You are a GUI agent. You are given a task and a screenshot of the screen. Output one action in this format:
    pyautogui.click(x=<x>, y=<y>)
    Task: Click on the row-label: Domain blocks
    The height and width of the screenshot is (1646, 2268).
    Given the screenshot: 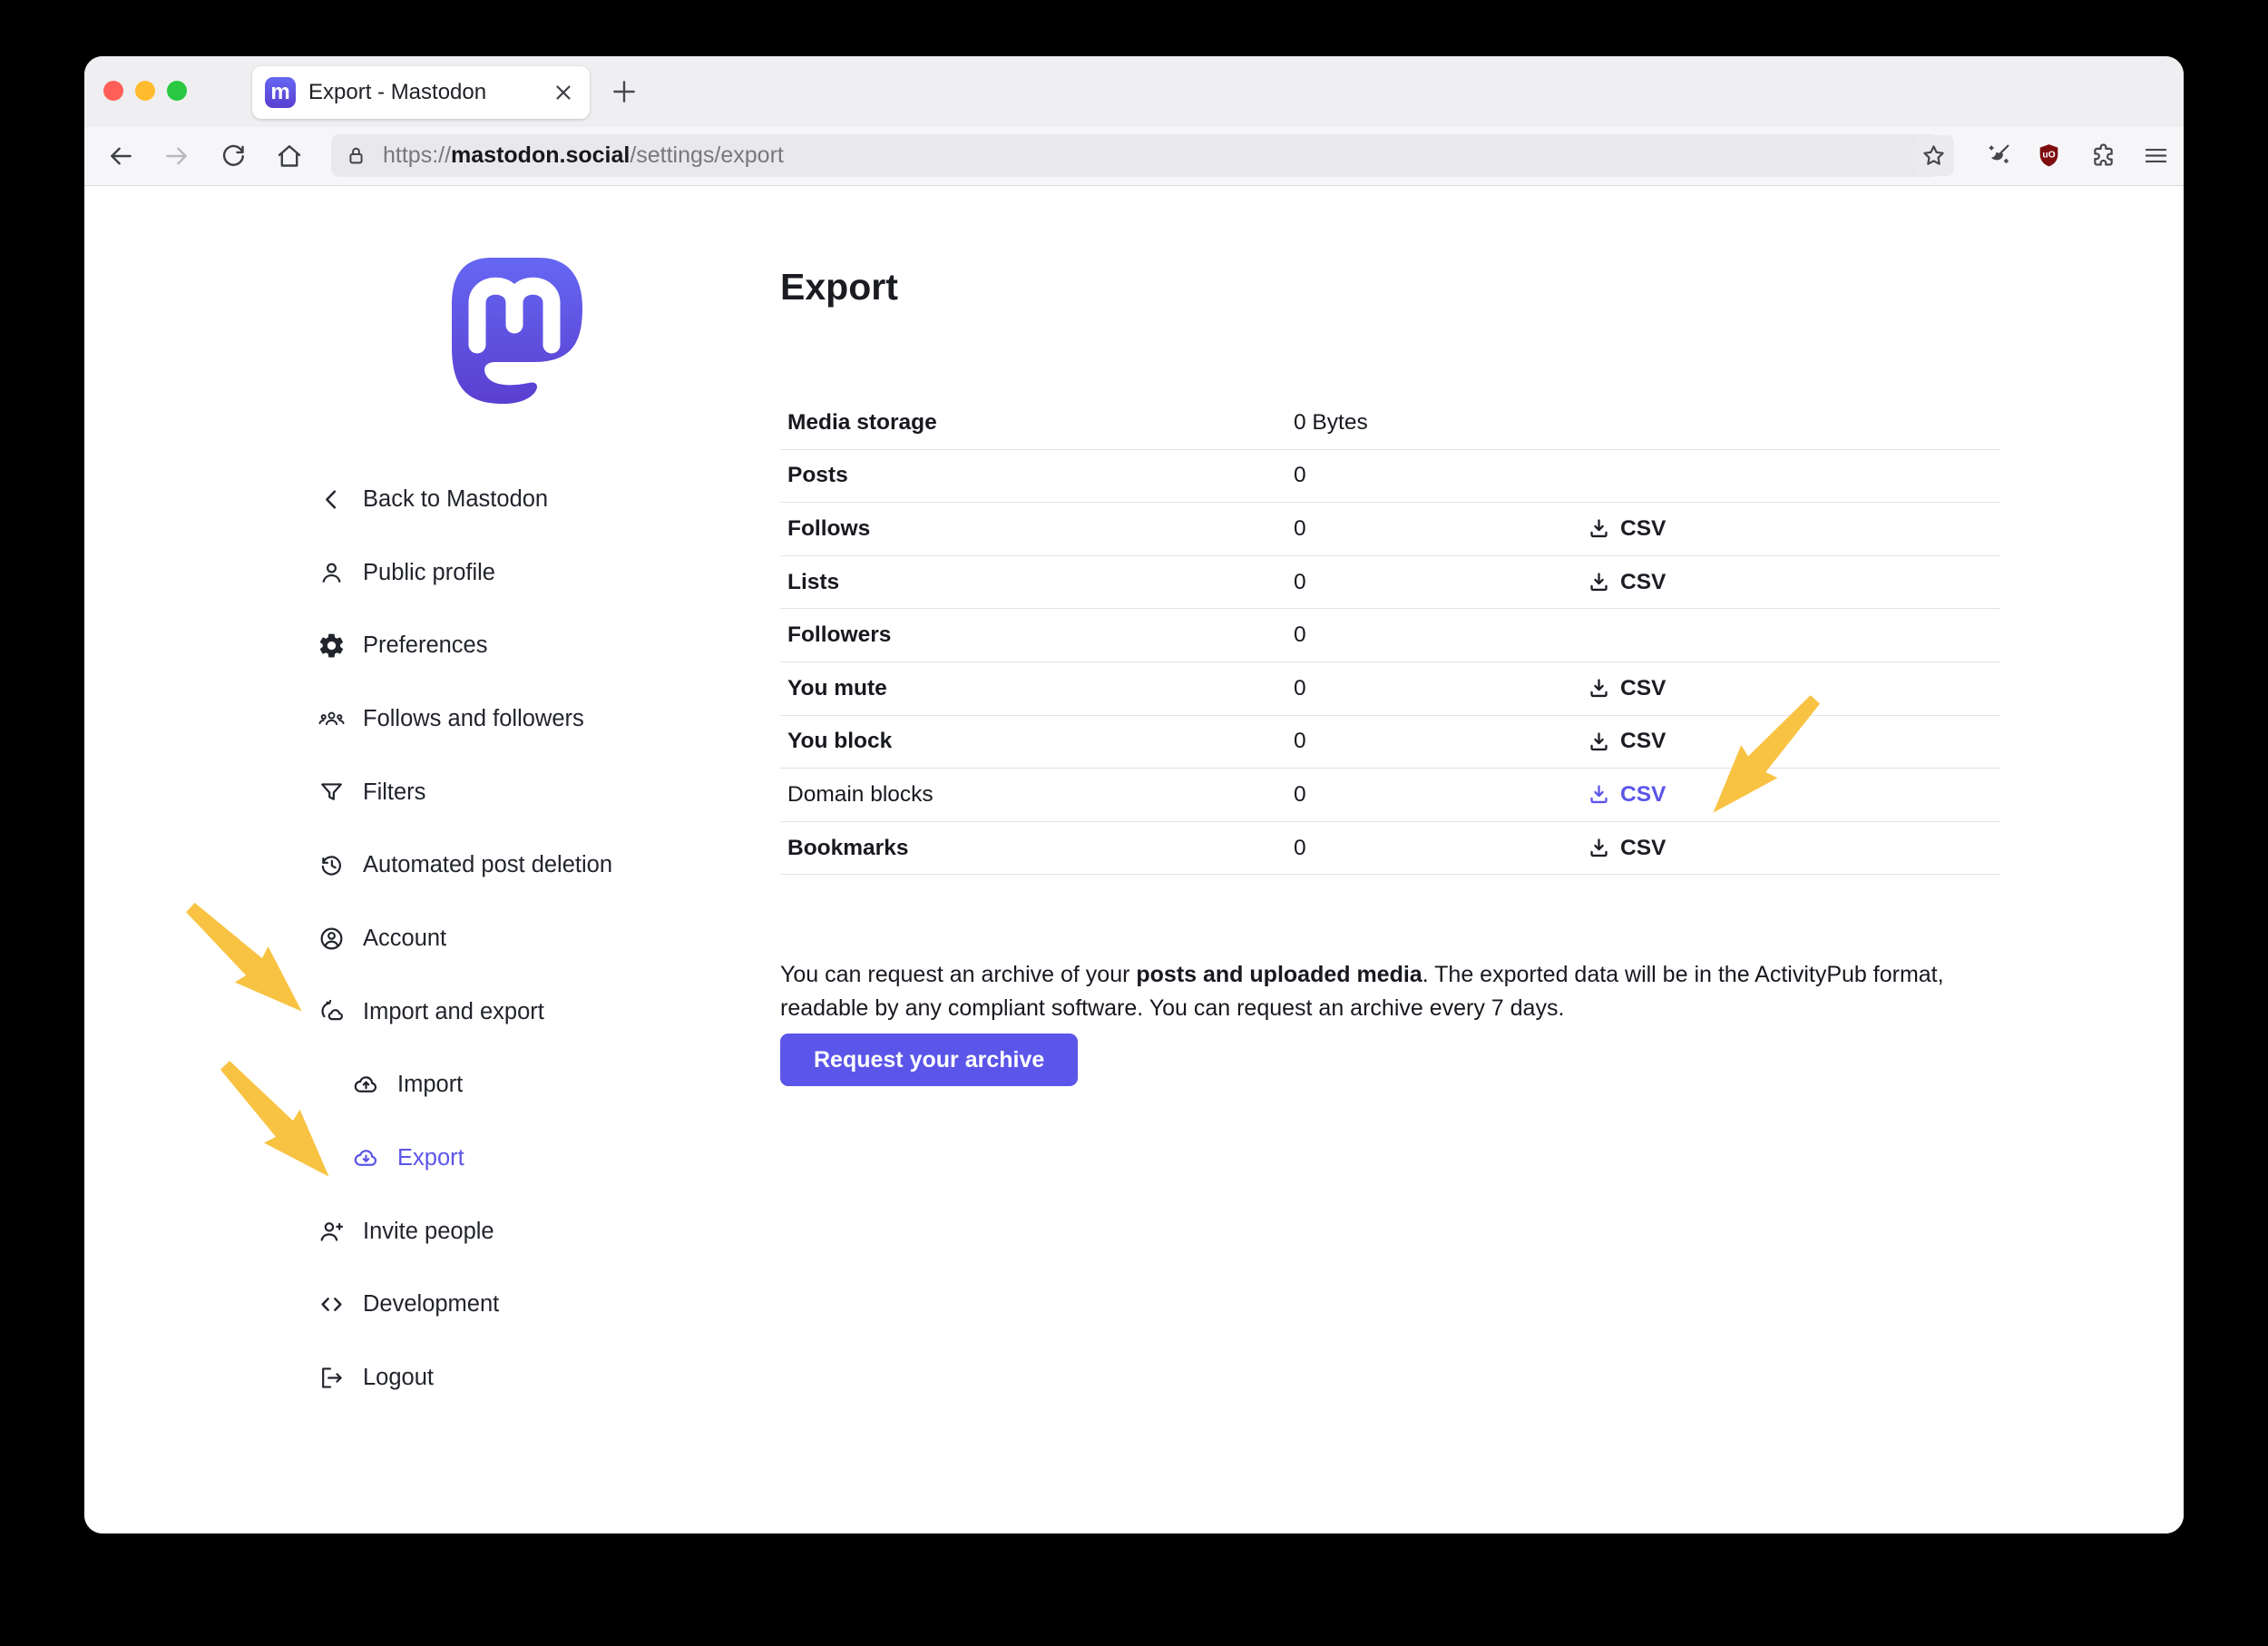 What is the action you would take?
    pyautogui.click(x=861, y=794)
    